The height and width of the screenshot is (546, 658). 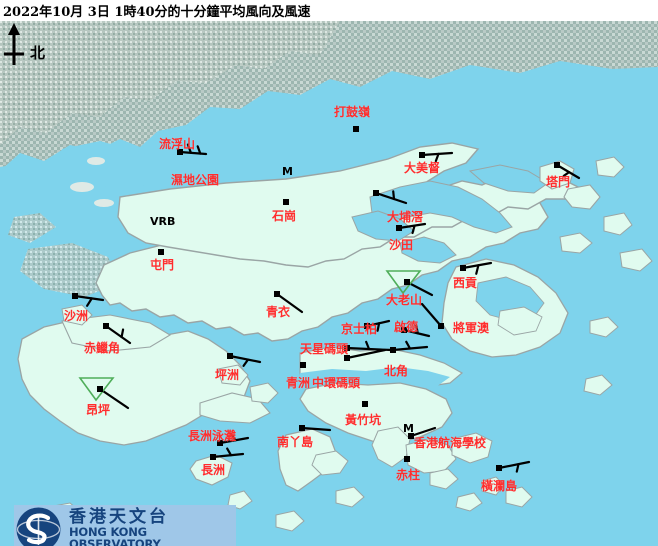 What do you see at coordinates (76, 316) in the screenshot?
I see `station-label: 沙洲` at bounding box center [76, 316].